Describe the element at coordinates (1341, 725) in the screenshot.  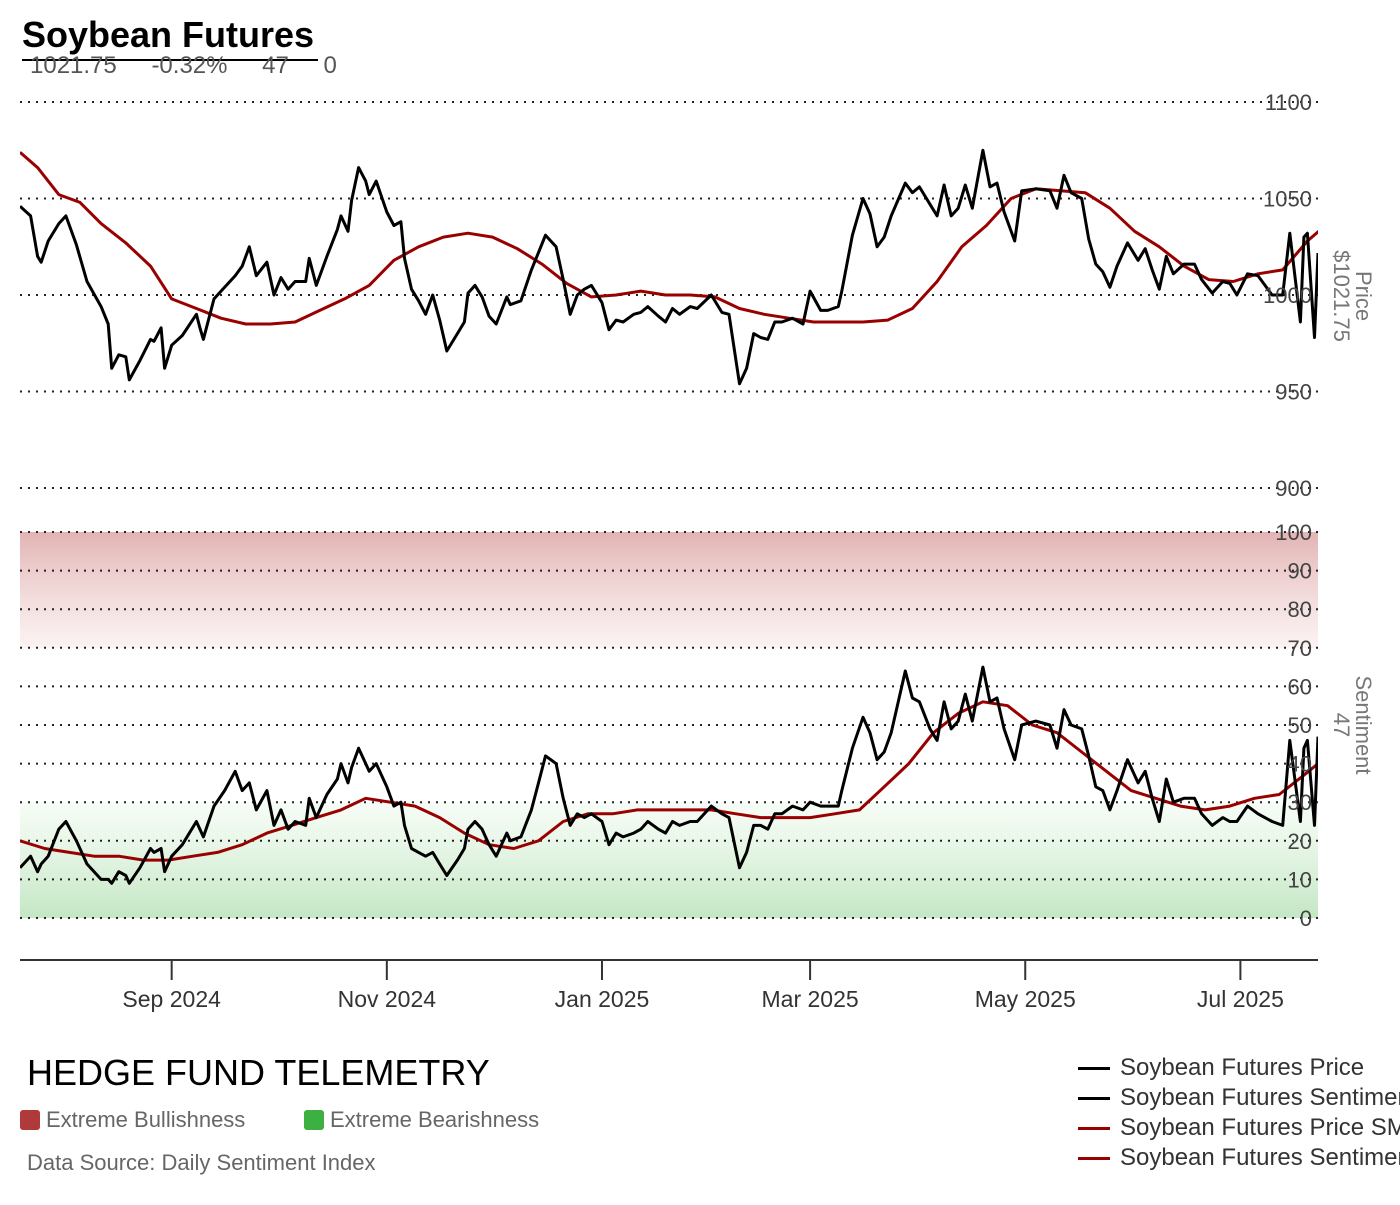
I see `sentiment-axis-last-value: 47` at that location.